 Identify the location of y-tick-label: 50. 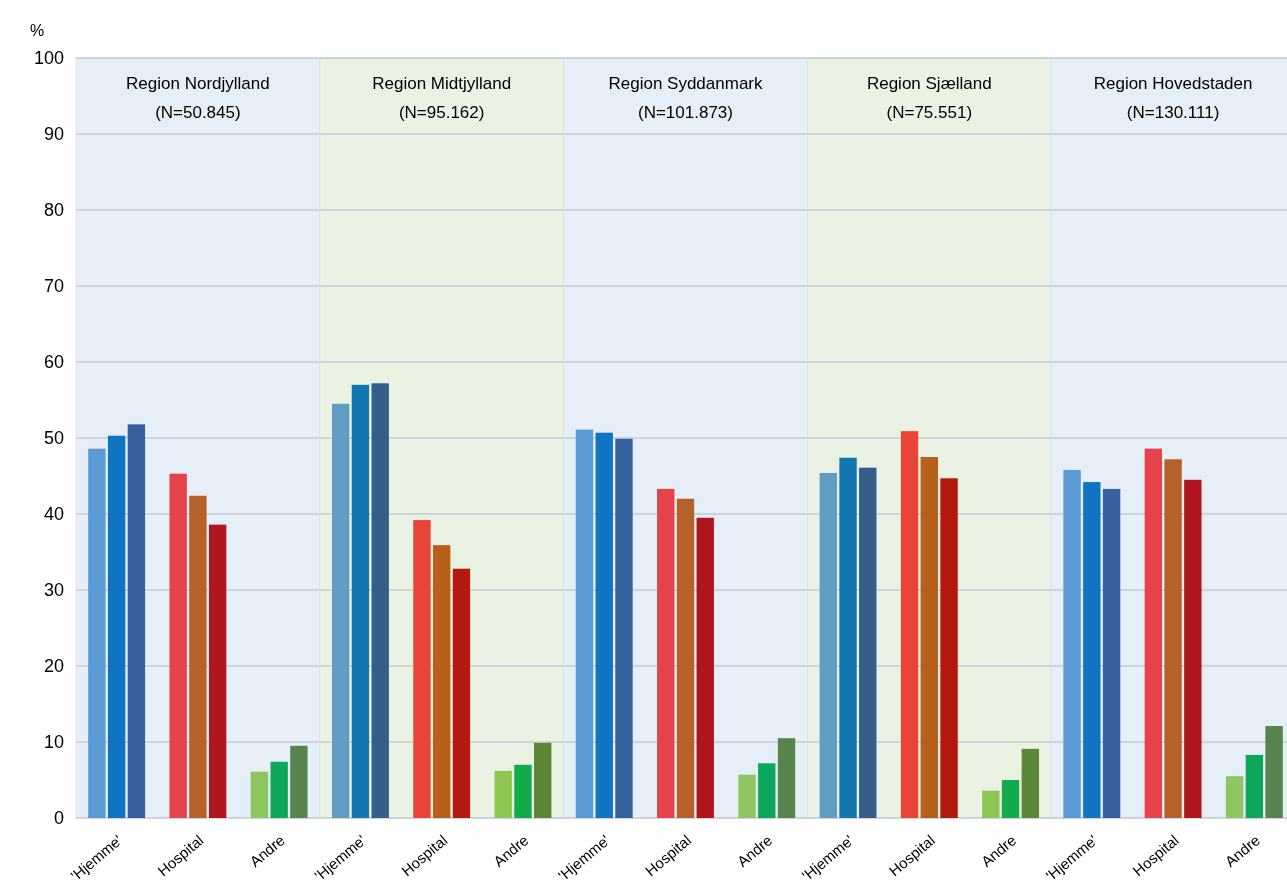
(53, 438).